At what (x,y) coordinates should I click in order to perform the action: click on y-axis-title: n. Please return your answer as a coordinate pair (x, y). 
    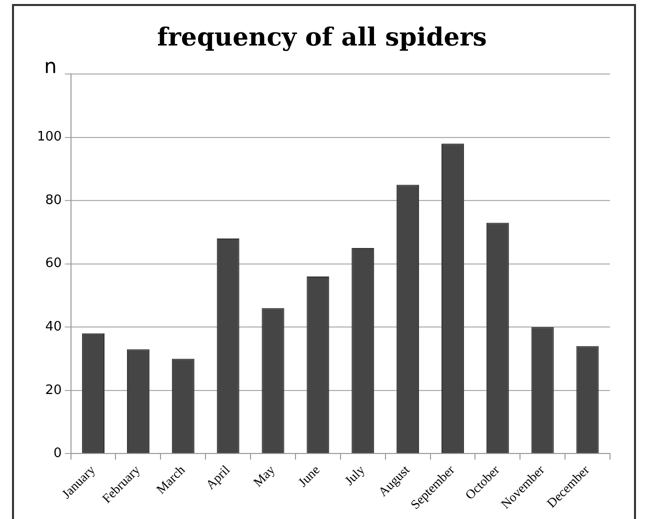
    Looking at the image, I should click on (50, 66).